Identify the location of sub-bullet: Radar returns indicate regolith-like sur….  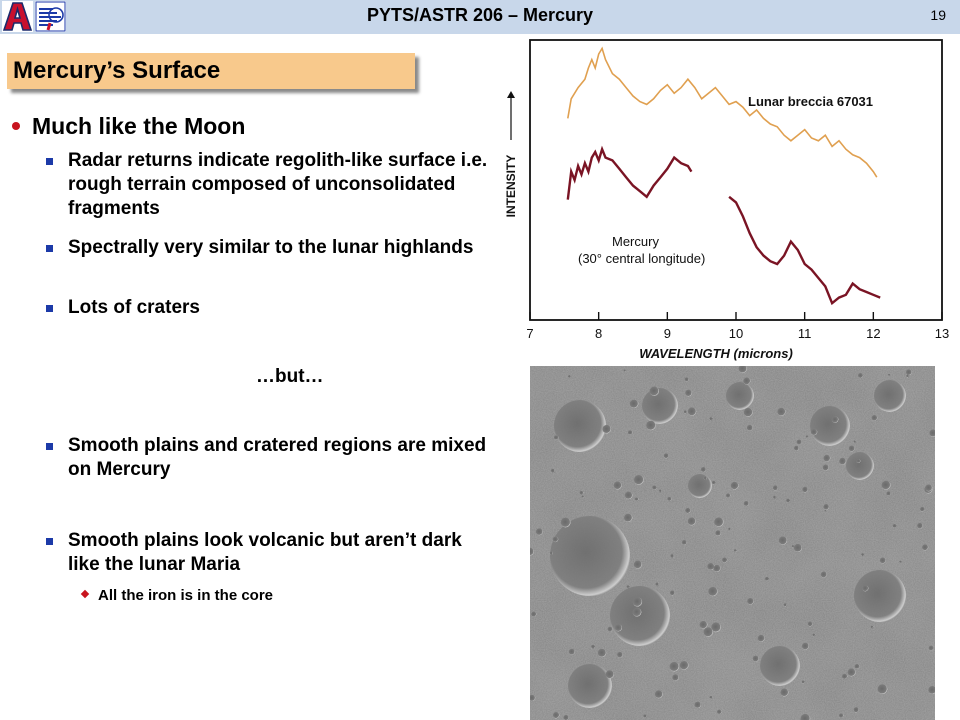
(267, 185).